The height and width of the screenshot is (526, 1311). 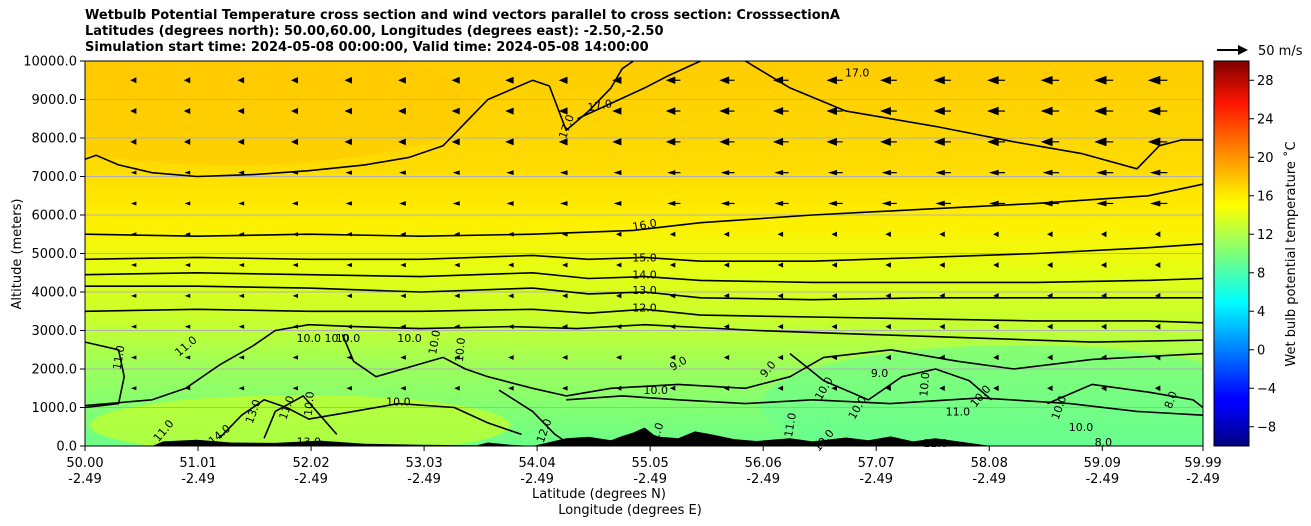 I want to click on x-tick-label-lat: 59.09, so click(x=1102, y=463).